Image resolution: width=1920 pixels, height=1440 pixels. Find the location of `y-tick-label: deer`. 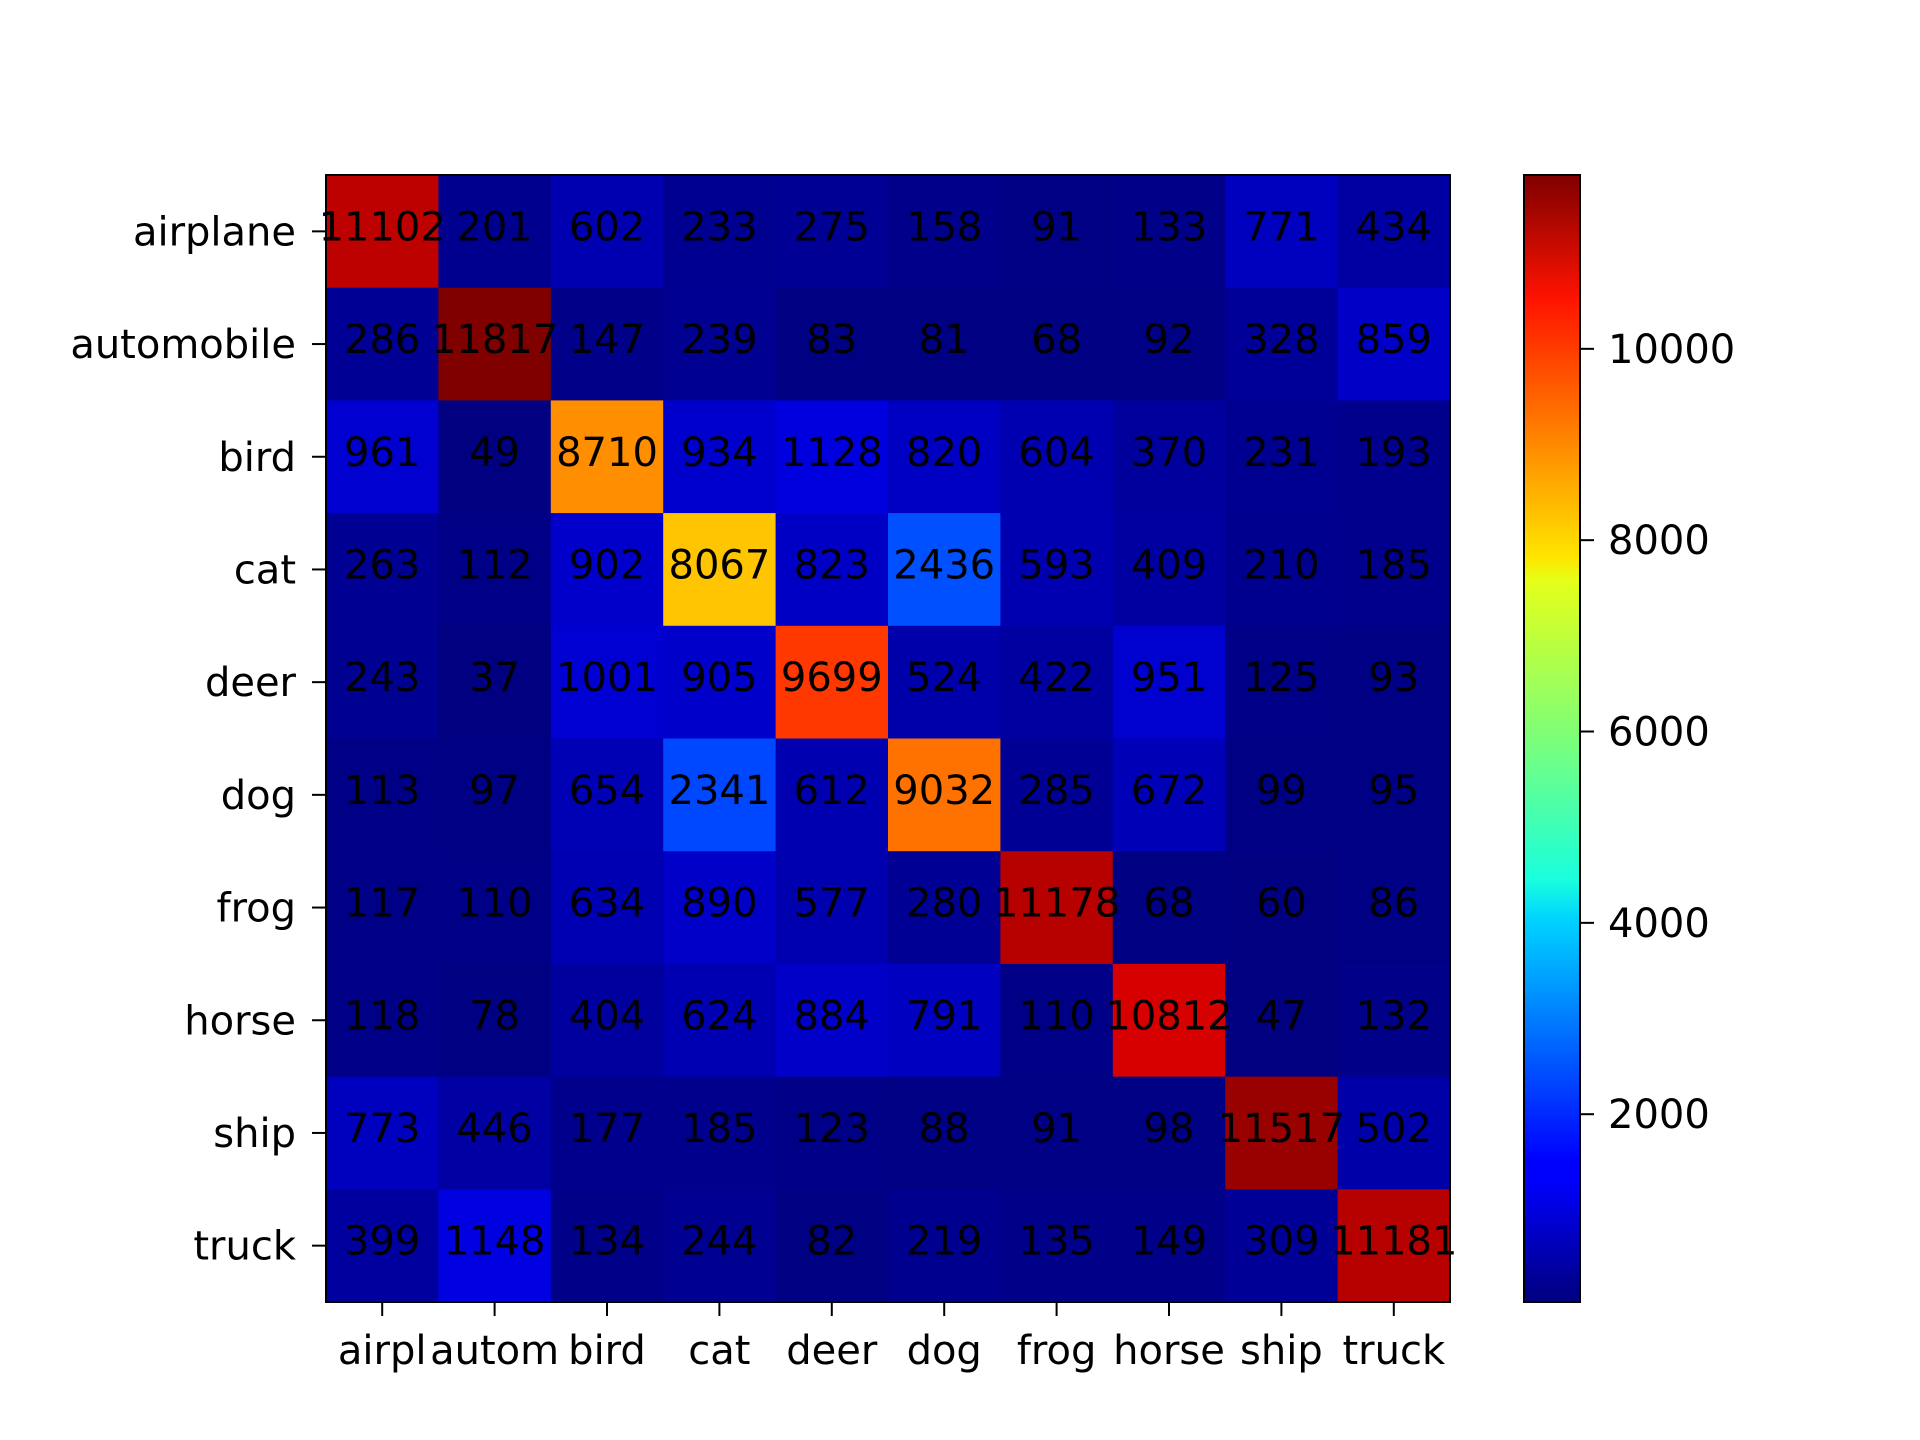

y-tick-label: deer is located at coordinates (251, 683).